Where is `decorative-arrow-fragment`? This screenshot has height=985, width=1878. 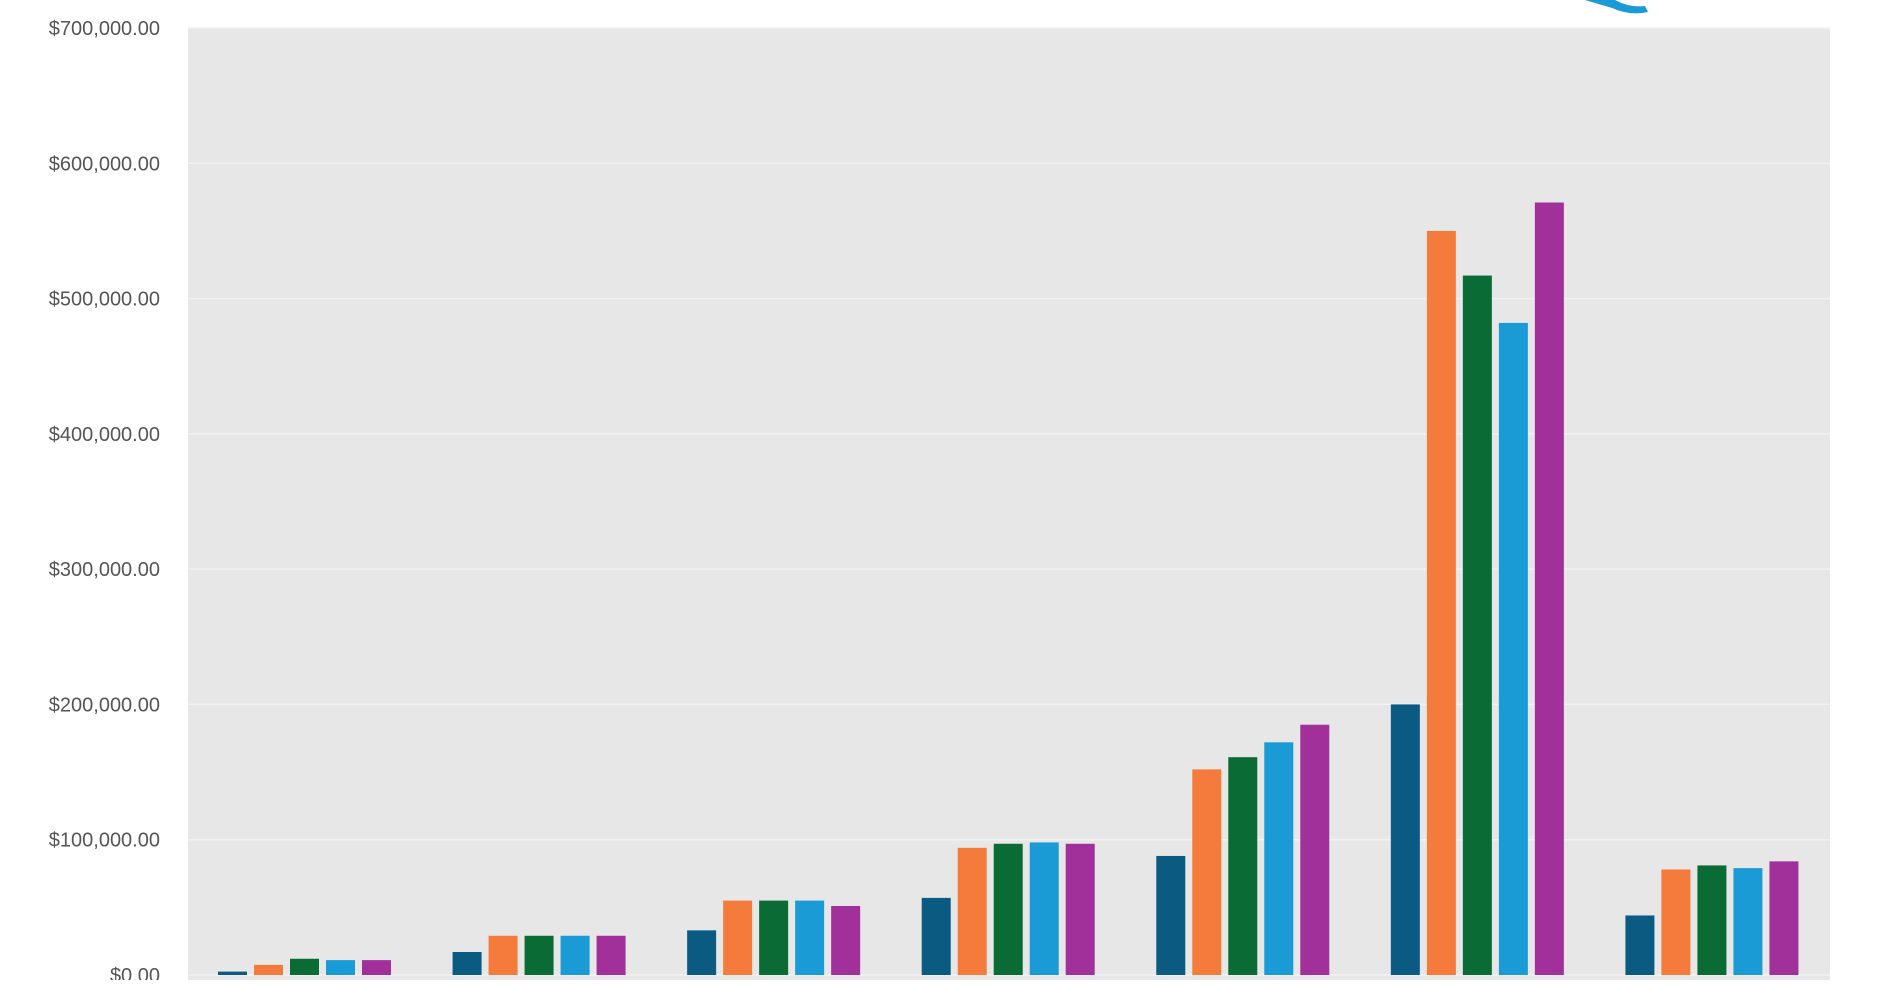
decorative-arrow-fragment is located at coordinates (1616, 7).